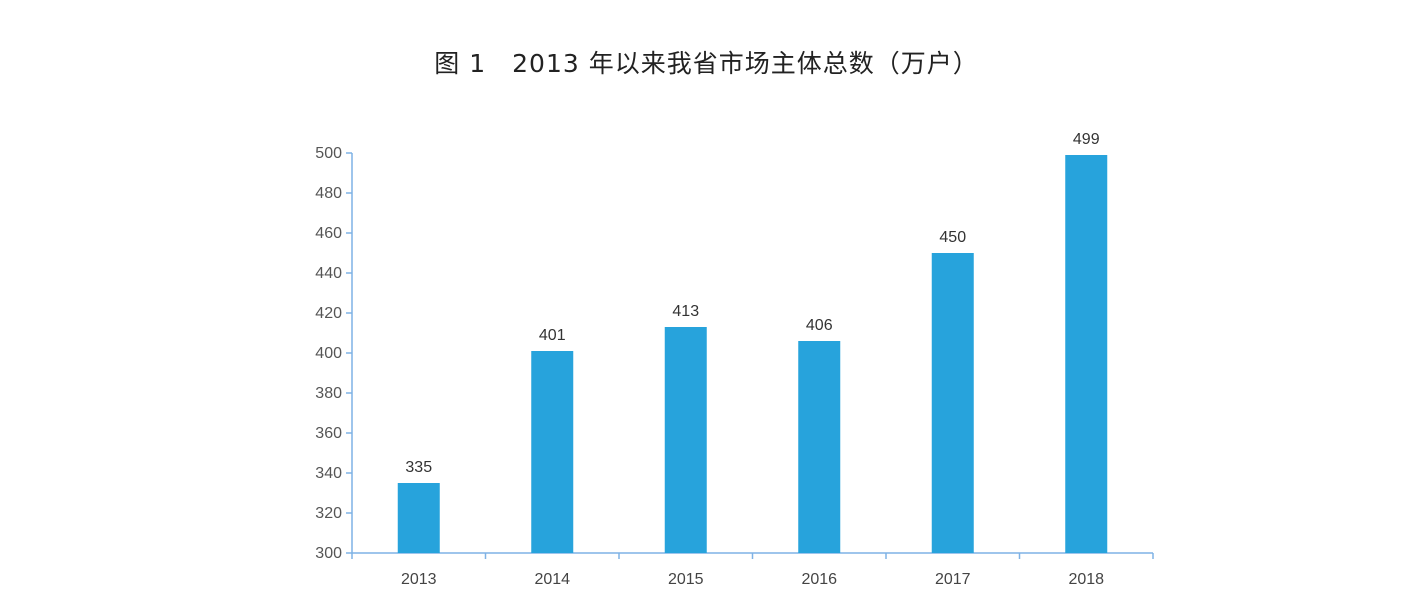  I want to click on x-tick-label: 2017, so click(953, 579).